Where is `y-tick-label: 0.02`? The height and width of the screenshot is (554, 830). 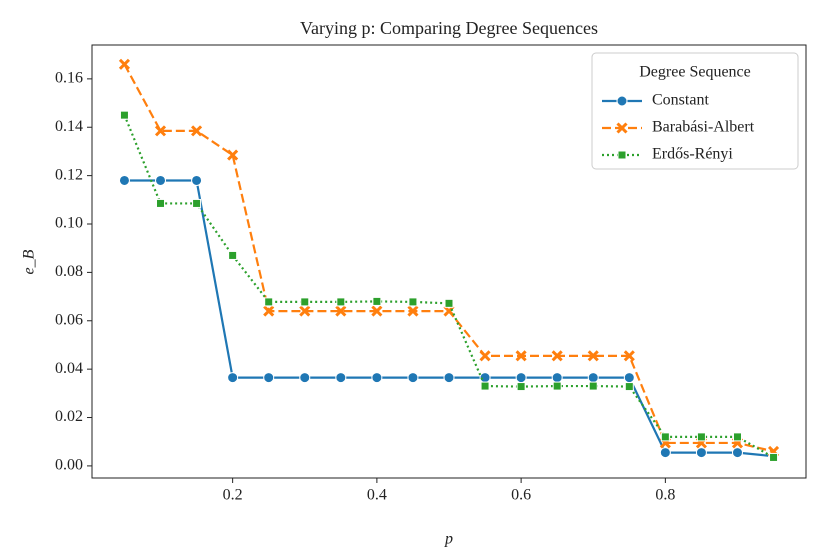 y-tick-label: 0.02 is located at coordinates (69, 416).